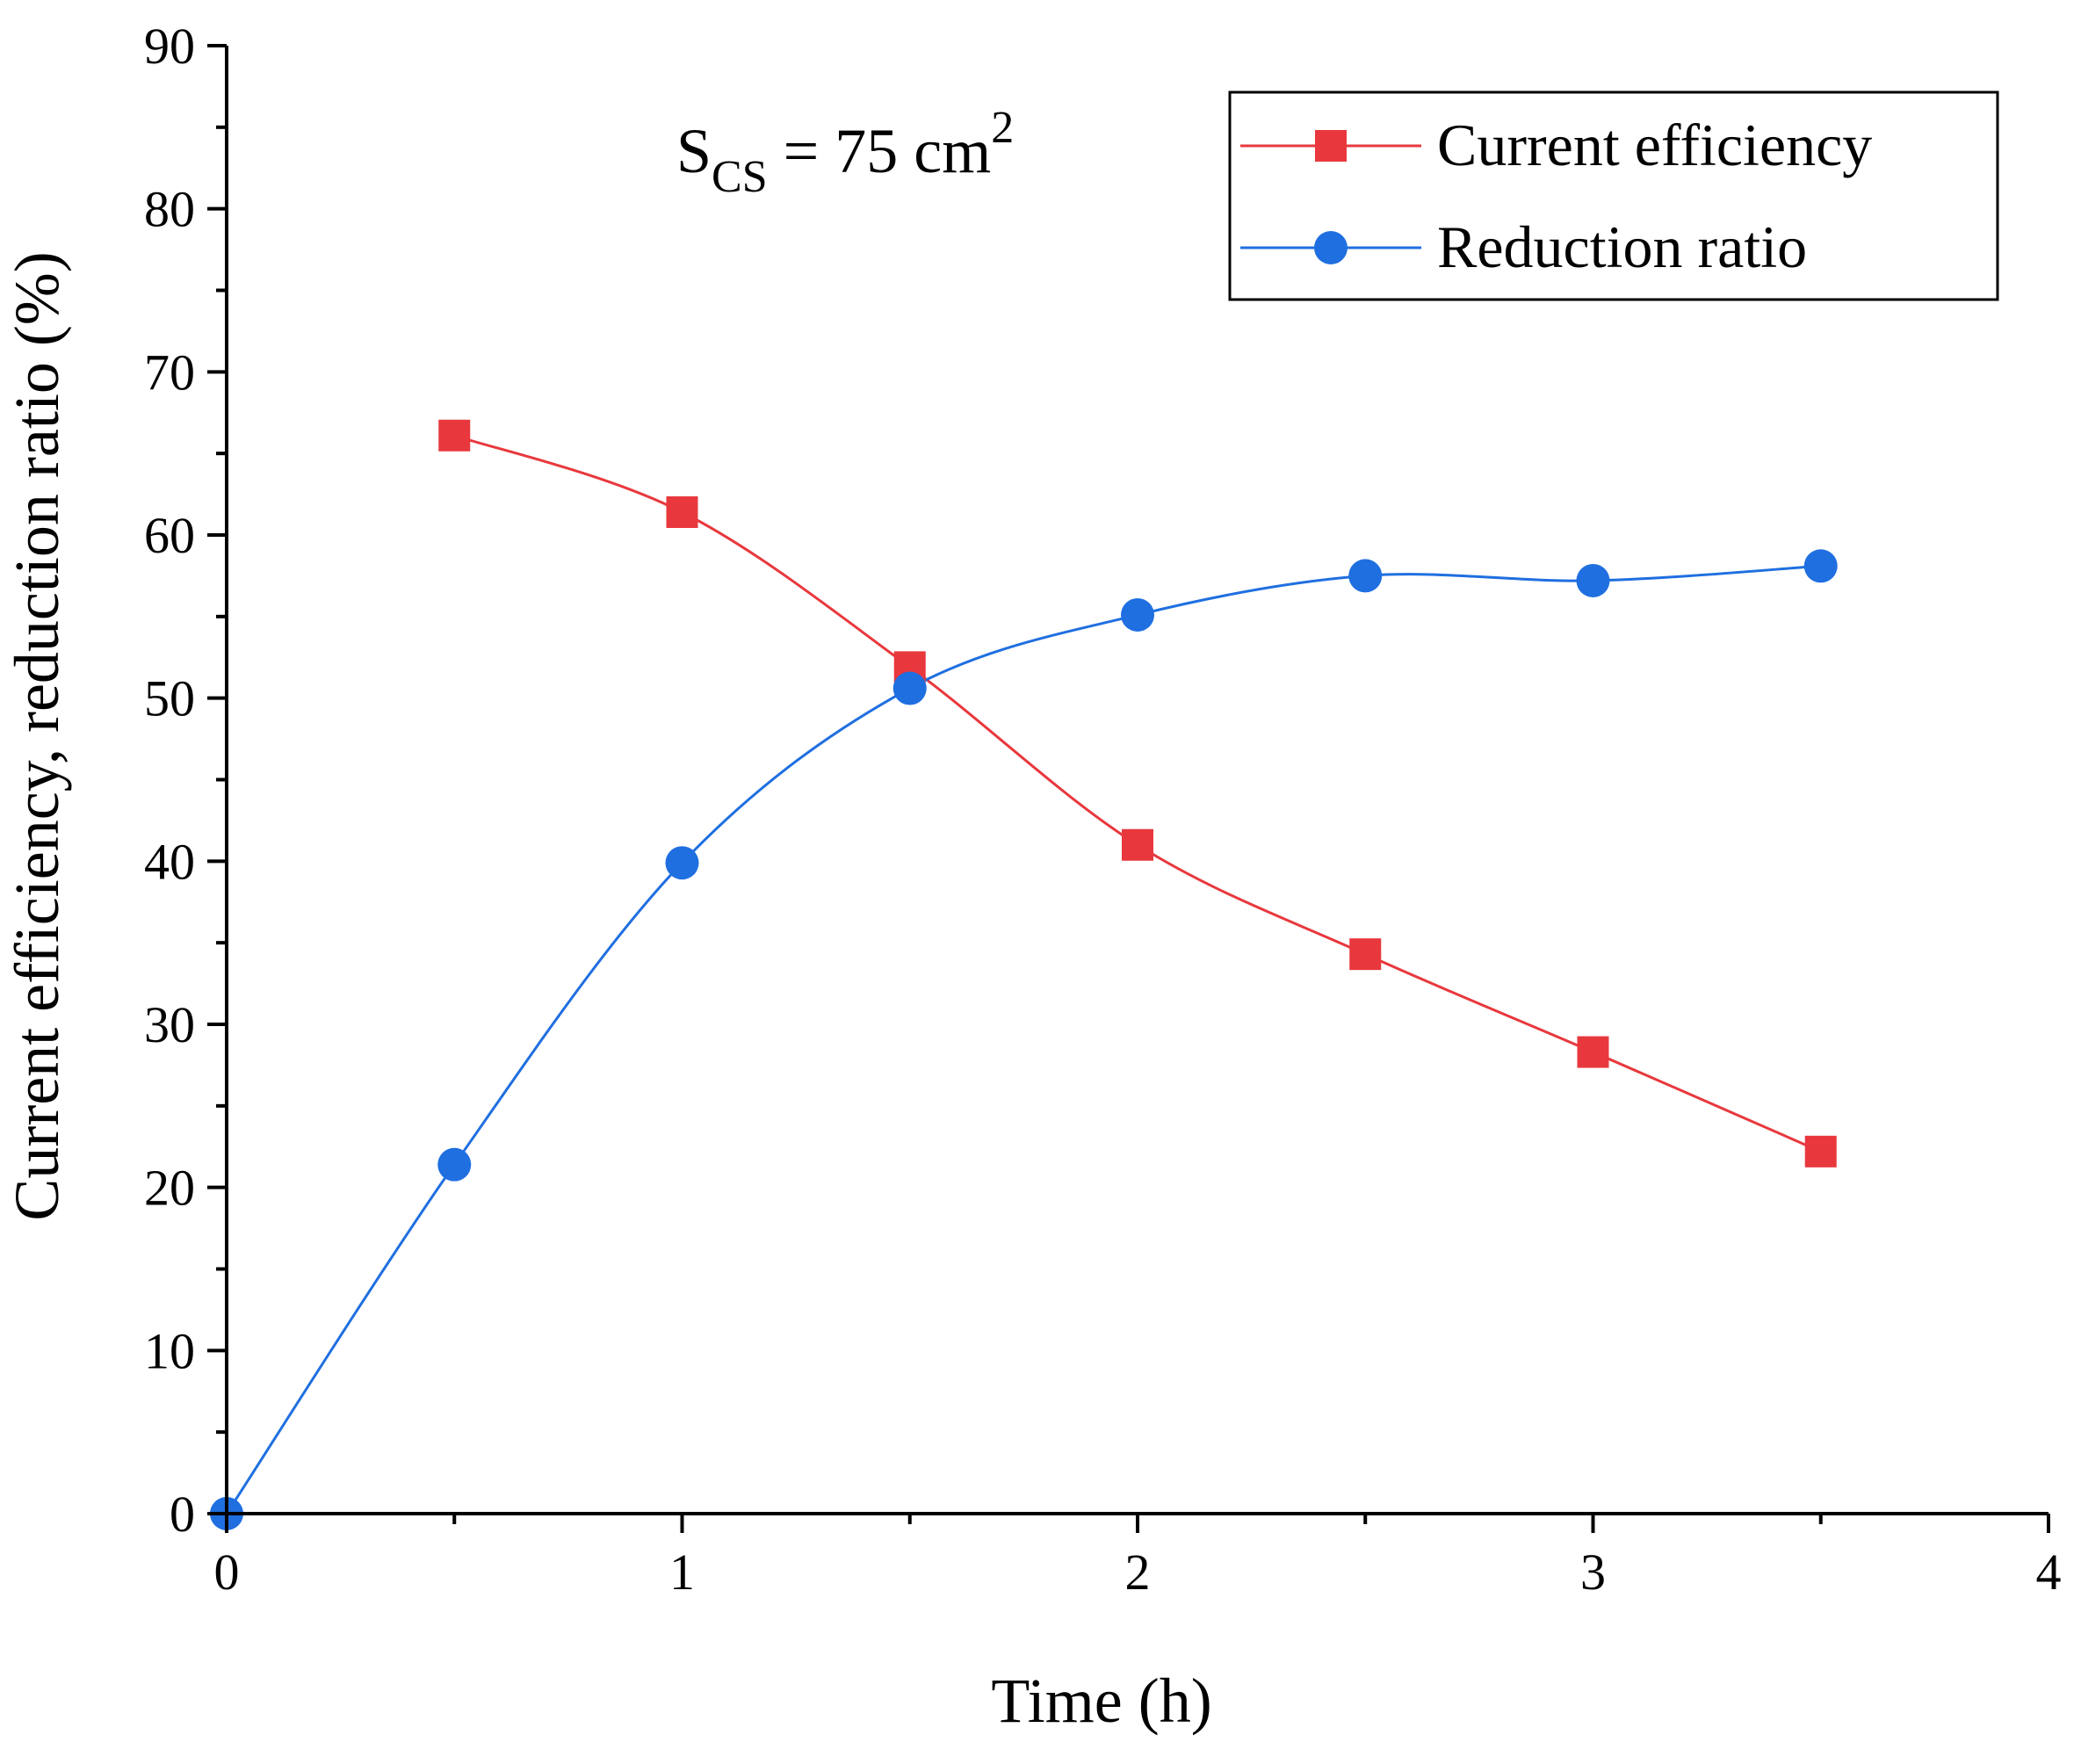 Image resolution: width=2081 pixels, height=1764 pixels. I want to click on annotation-subscript: CS, so click(740, 177).